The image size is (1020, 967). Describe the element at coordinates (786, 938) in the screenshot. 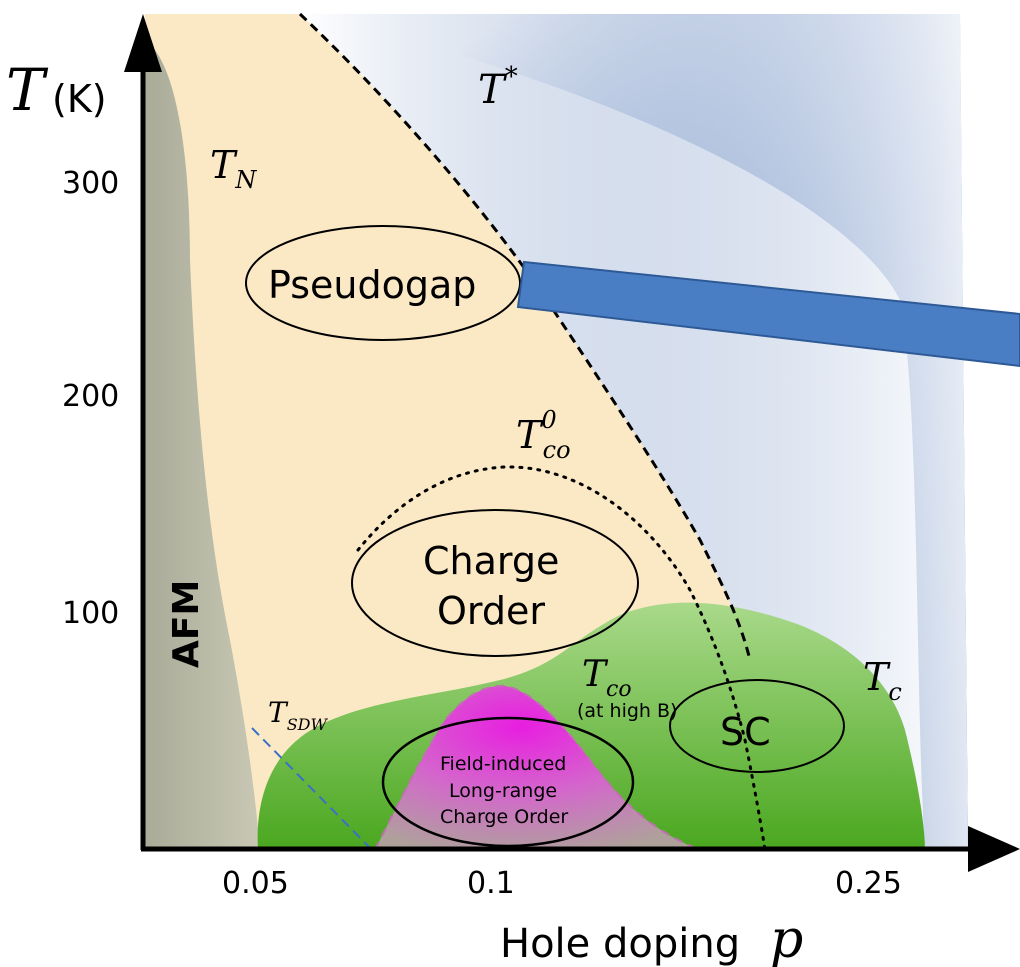

I see `x-axis-label-symbol: p` at that location.